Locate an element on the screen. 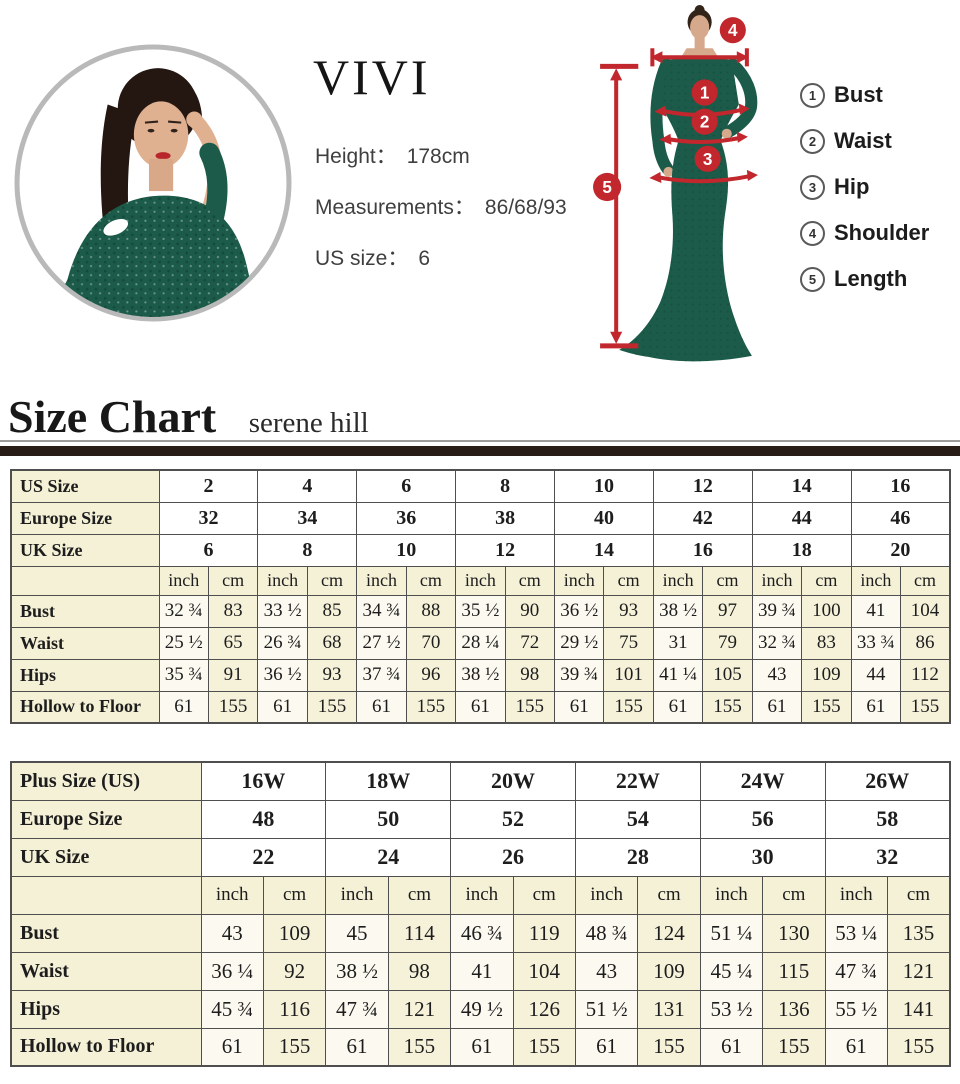  marker-5: 5 is located at coordinates (607, 187).